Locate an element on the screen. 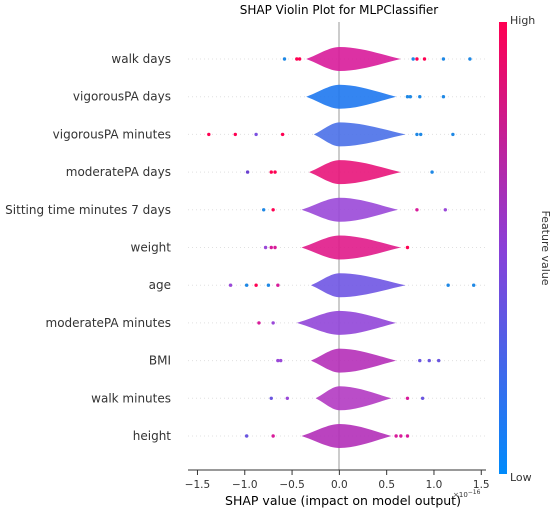 The image size is (550, 512). x-tick-label: −0.5 is located at coordinates (292, 485).